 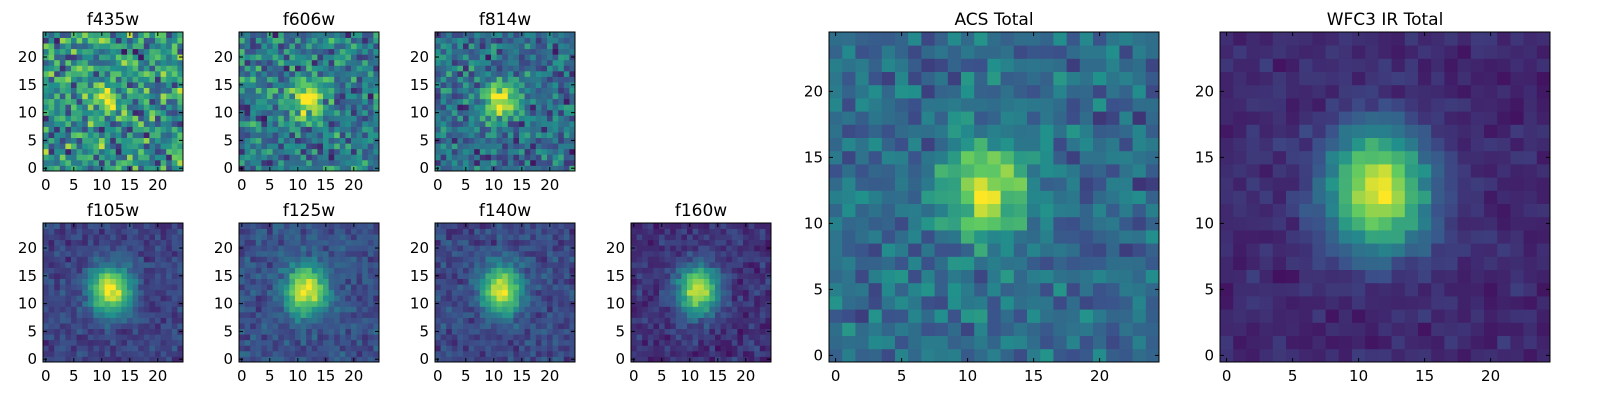 What do you see at coordinates (223, 276) in the screenshot?
I see `y-tick-label: 15` at bounding box center [223, 276].